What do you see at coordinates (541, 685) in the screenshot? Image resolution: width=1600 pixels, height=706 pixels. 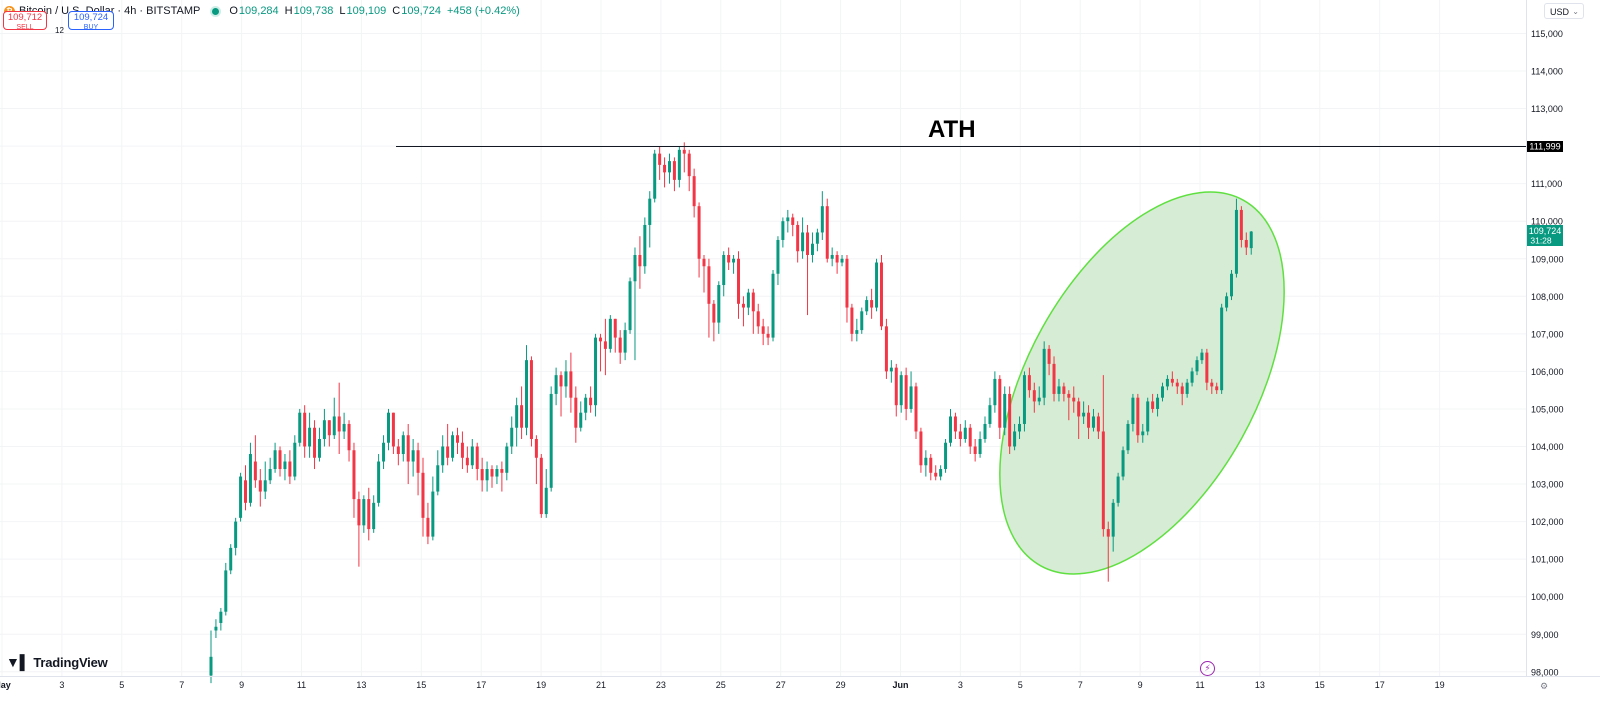 I see `time-tick-label: 19` at bounding box center [541, 685].